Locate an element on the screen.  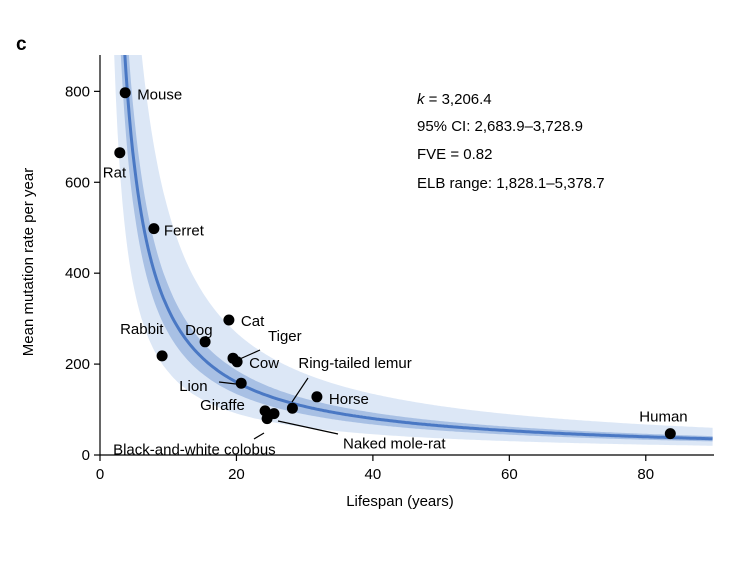
data-point-ring-tailed-lemur is located at coordinates (292, 408).